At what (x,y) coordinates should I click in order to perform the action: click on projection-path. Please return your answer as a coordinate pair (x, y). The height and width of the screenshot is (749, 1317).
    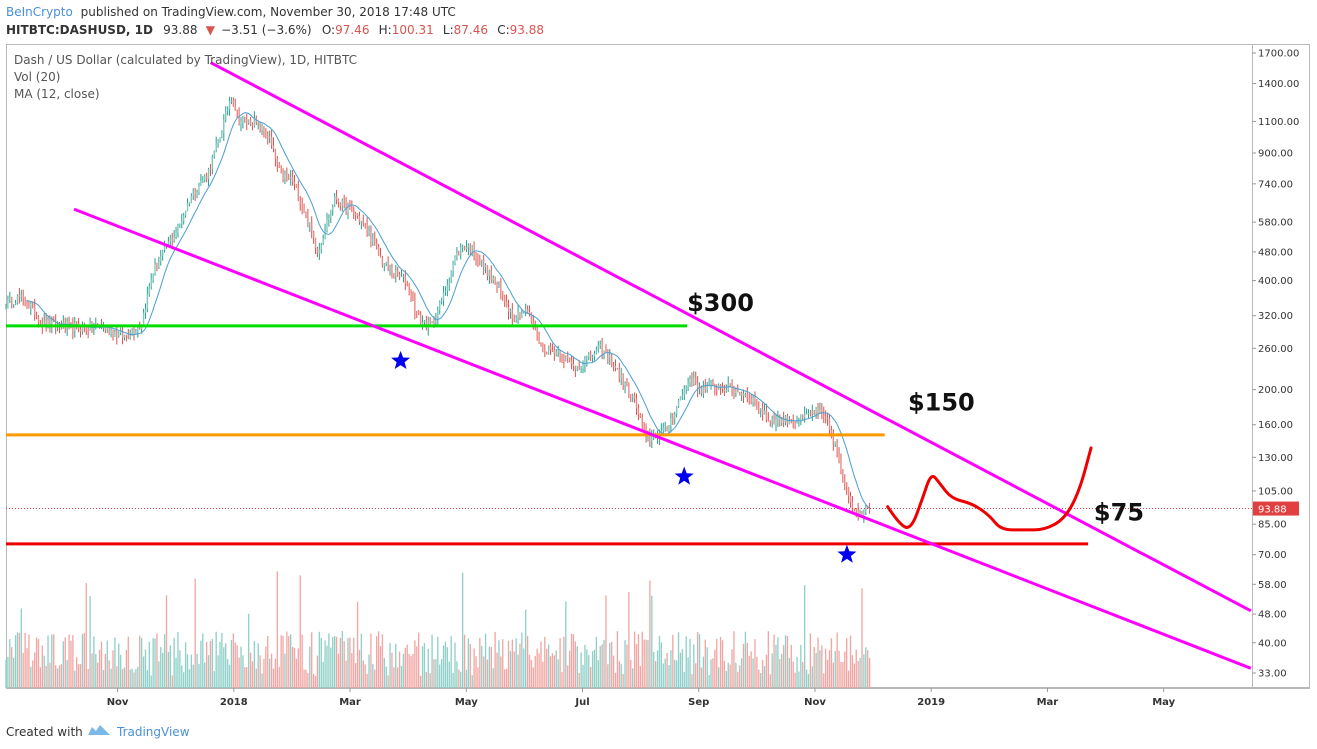
    Looking at the image, I should click on (989, 489).